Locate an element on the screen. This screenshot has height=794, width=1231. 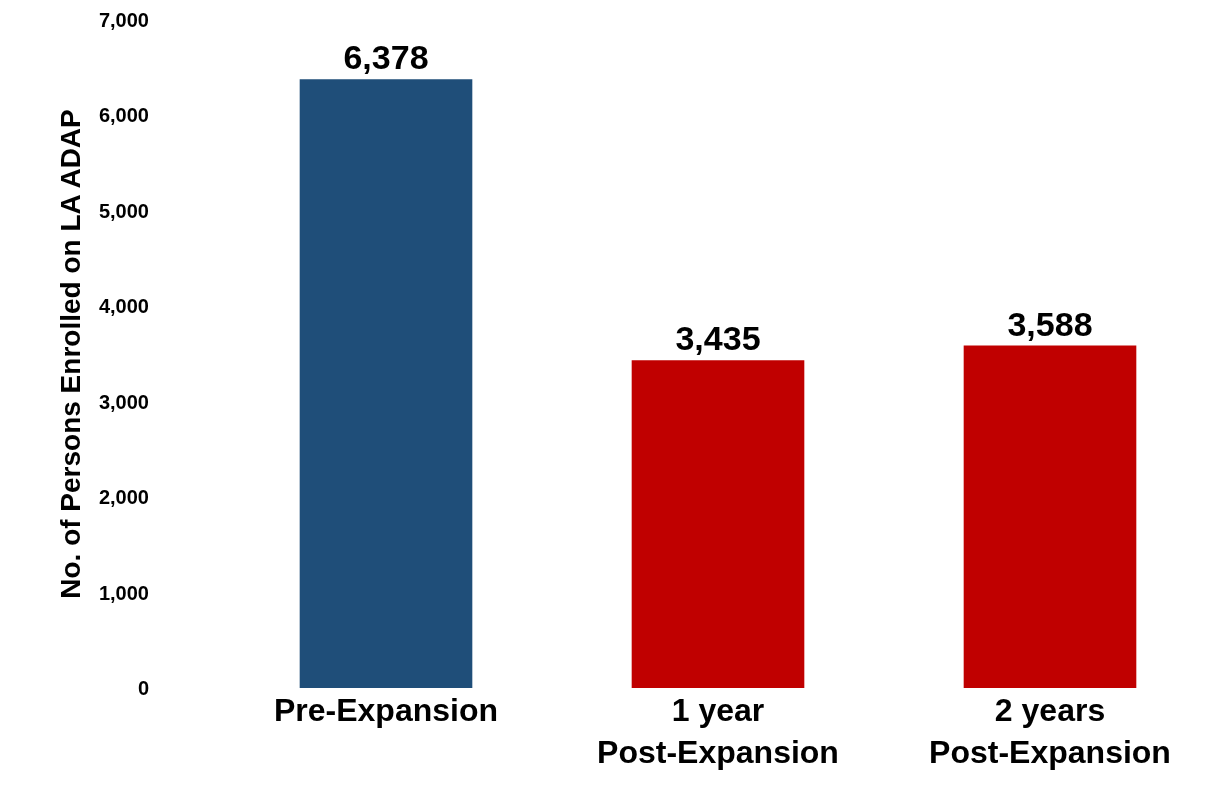
data-label: 3,588 is located at coordinates (1050, 323).